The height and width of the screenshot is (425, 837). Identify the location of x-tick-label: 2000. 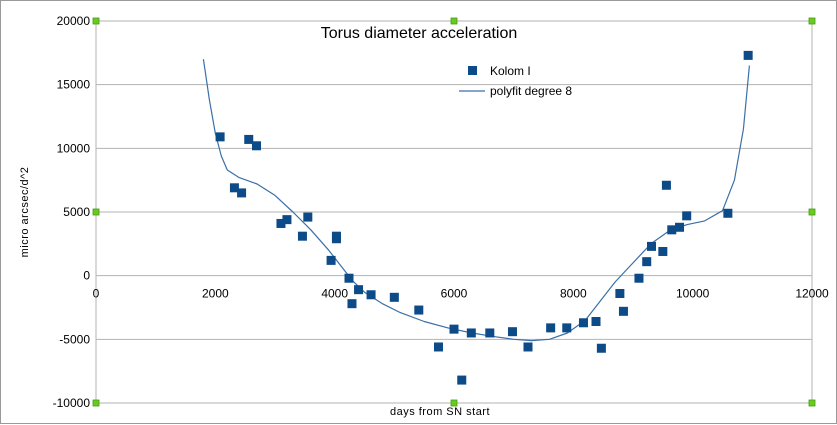
(215, 294).